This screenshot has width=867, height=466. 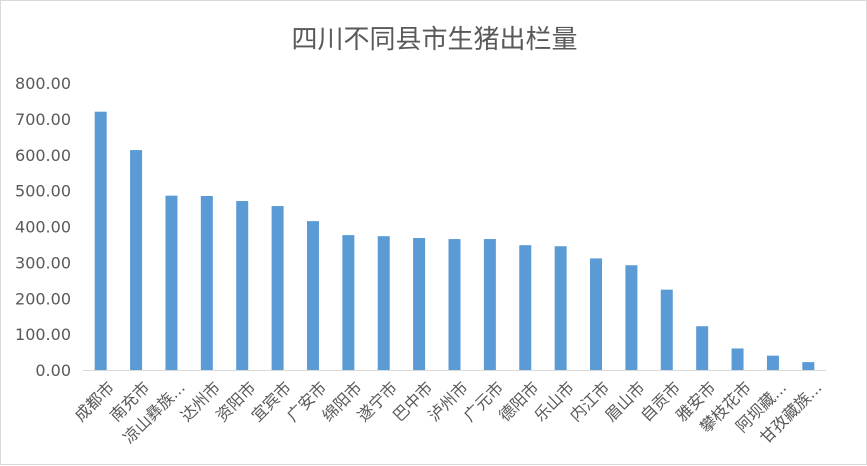 I want to click on x-category-label: 泸州市, so click(x=447, y=401).